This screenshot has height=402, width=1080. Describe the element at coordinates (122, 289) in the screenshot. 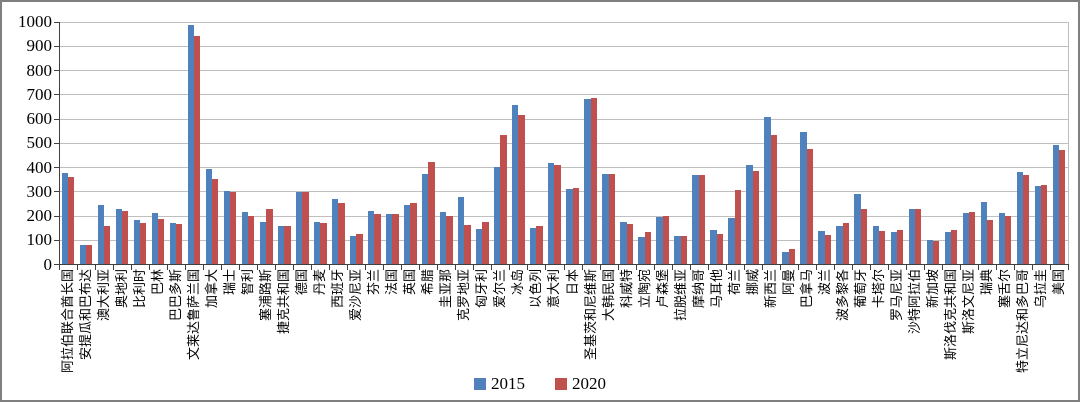

I see `x-category-label: 奥地利` at that location.